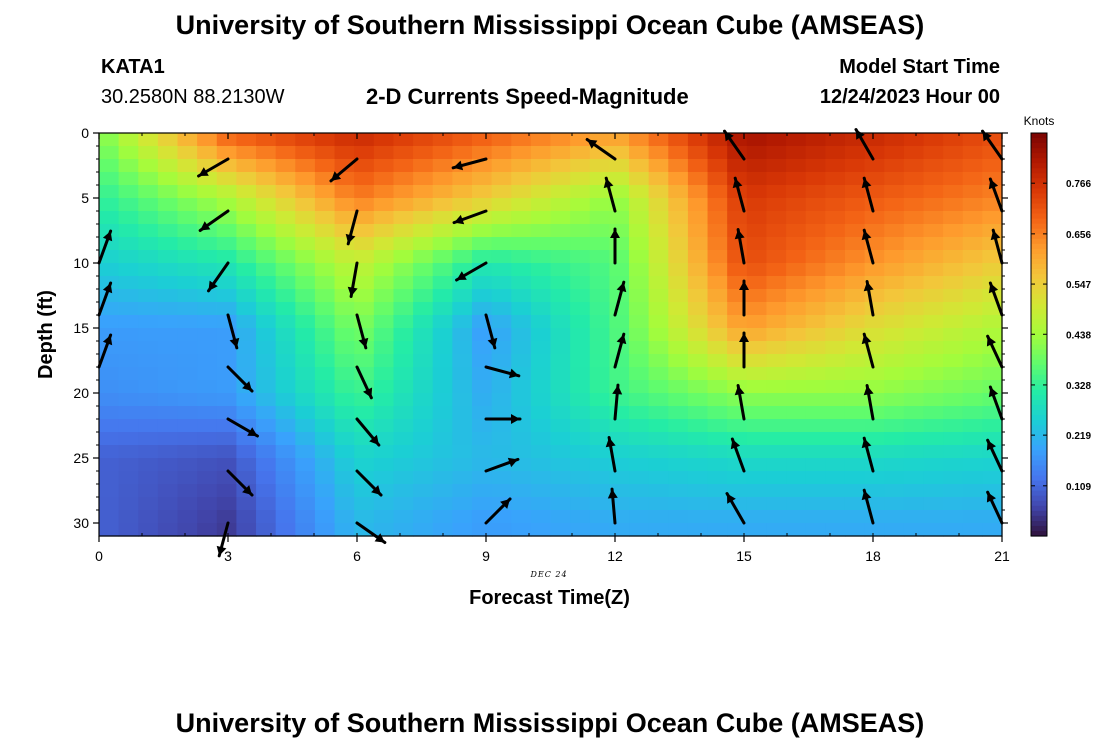 The height and width of the screenshot is (750, 1100). I want to click on colorbar-tick-label: 0.109, so click(1078, 487).